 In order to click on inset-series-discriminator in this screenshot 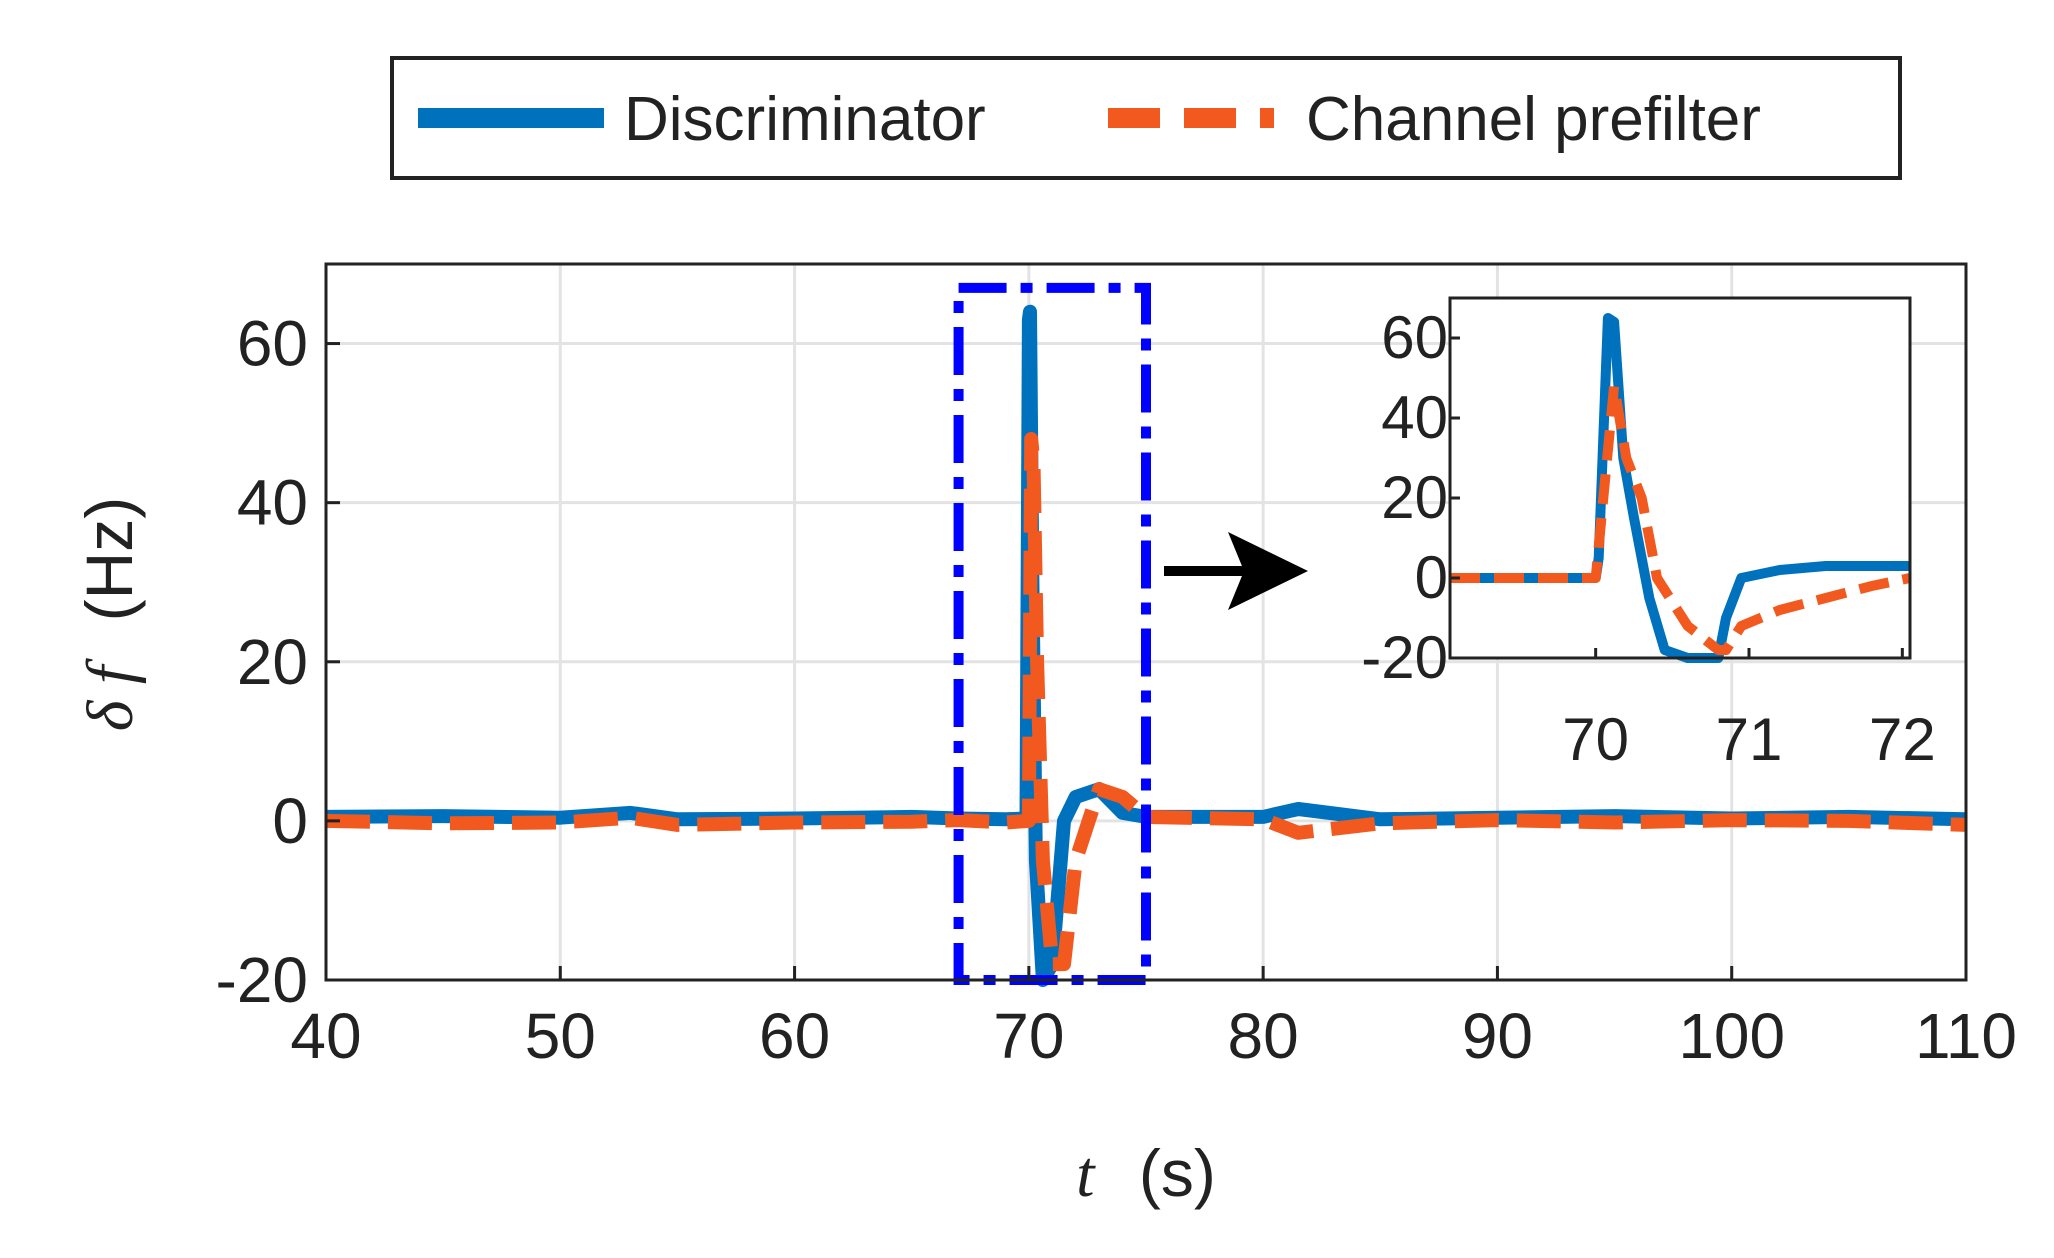, I will do `click(1680, 488)`.